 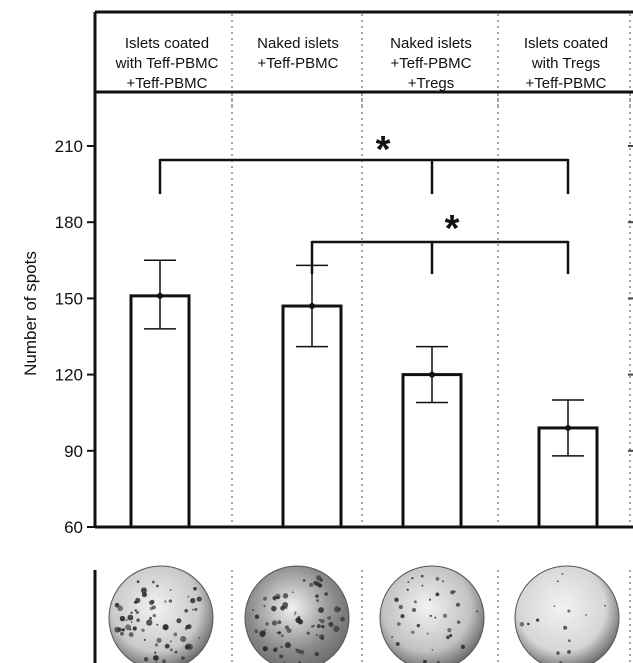 I want to click on y-tick-label: 90, so click(x=73, y=451).